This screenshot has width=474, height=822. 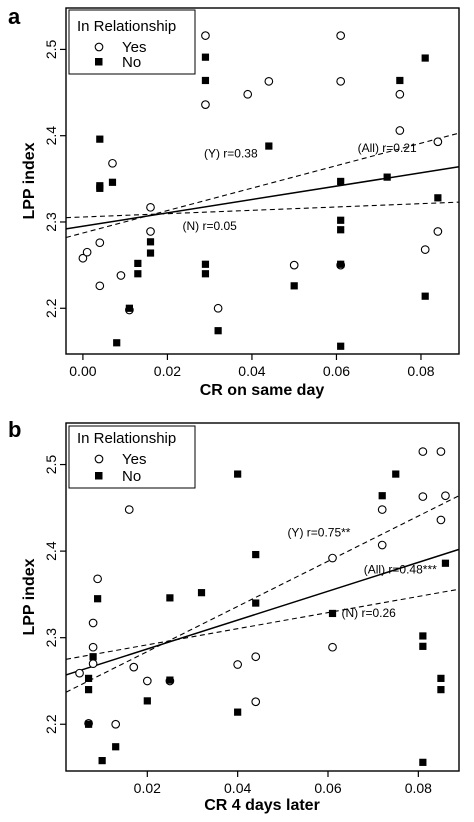 I want to click on legend-marker-yes, so click(x=99, y=47).